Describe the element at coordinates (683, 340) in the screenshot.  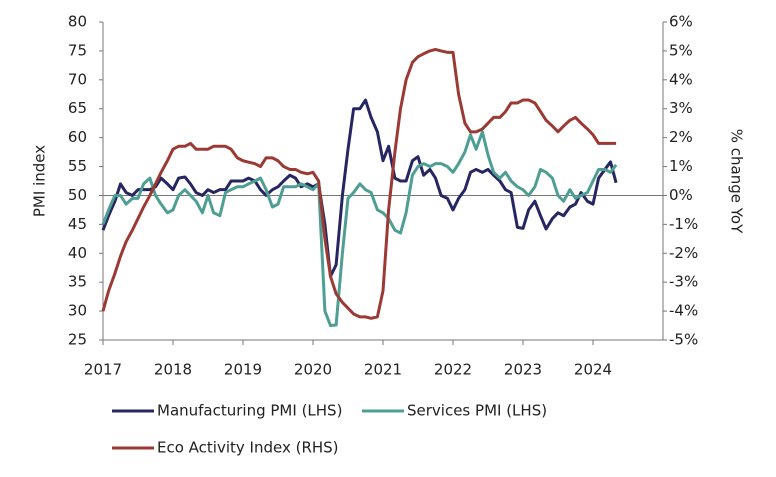
I see `y2-tick-label: -5%` at that location.